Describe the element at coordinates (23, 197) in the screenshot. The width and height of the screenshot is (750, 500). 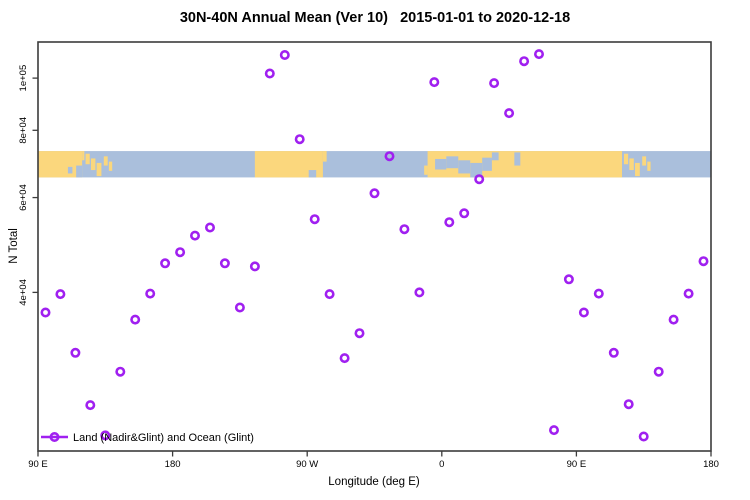
I see `y-tick-label: 6e+04` at that location.